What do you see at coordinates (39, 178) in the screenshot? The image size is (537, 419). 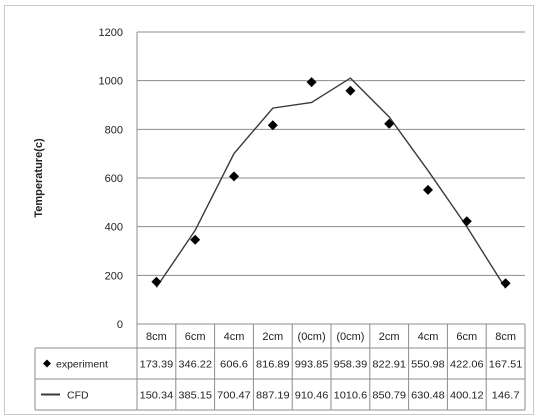 I see `y-axis-title: Temperature(c)` at bounding box center [39, 178].